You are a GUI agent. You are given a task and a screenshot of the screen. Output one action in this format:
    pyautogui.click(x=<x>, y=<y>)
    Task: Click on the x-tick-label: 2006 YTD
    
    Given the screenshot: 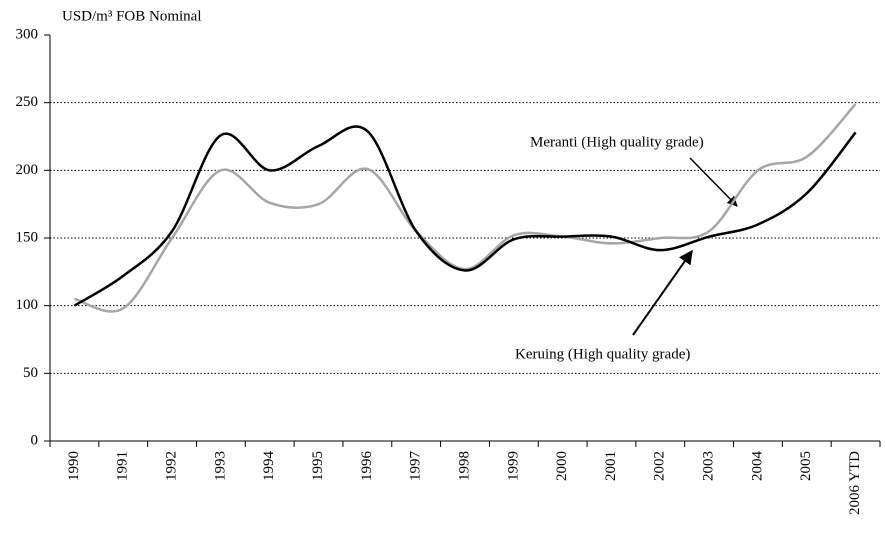 What is the action you would take?
    pyautogui.click(x=855, y=483)
    